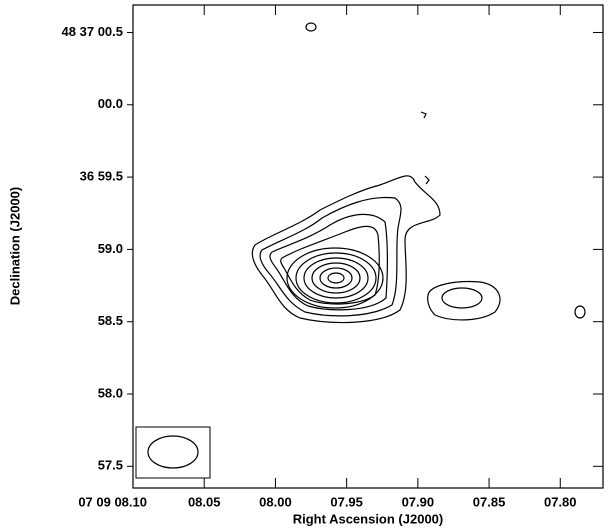 This screenshot has width=611, height=532. Describe the element at coordinates (204, 501) in the screenshot. I see `x-tick-label: 08.05` at that location.